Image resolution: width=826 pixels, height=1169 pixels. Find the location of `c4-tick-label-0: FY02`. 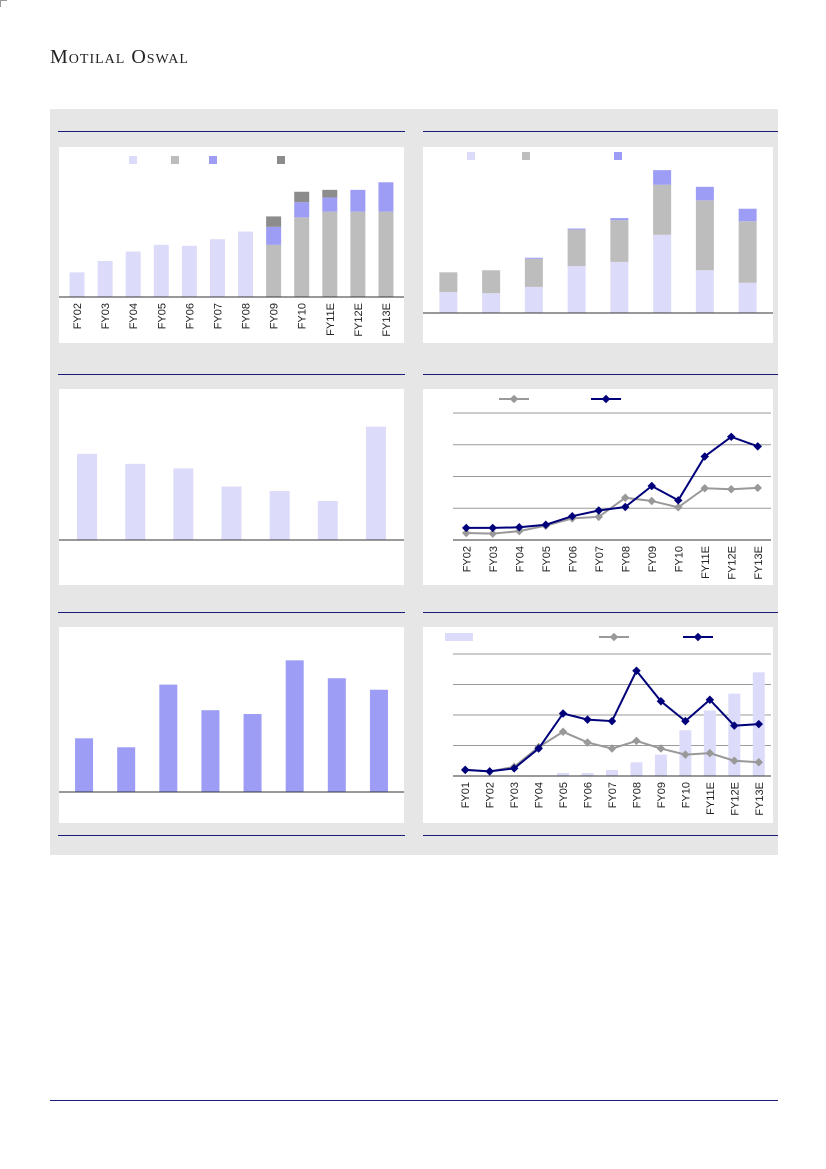

c4-tick-label-0: FY02 is located at coordinates (467, 559).